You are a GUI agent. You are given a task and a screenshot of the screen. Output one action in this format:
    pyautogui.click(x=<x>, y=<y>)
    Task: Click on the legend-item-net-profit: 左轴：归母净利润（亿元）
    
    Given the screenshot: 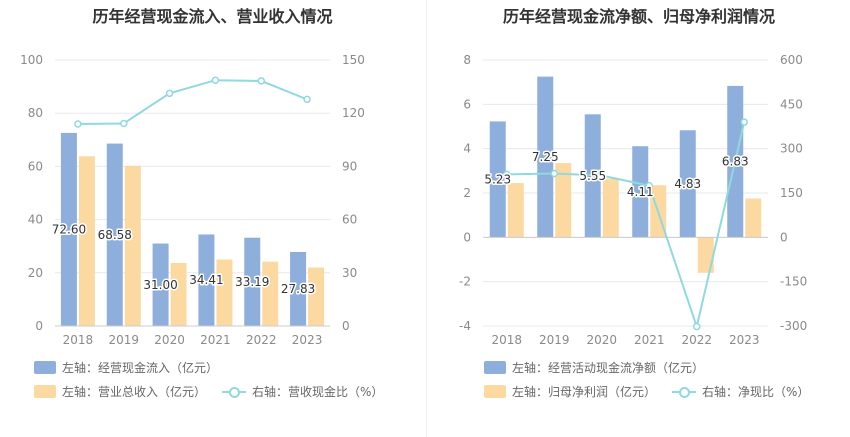 What is the action you would take?
    pyautogui.click(x=570, y=391)
    